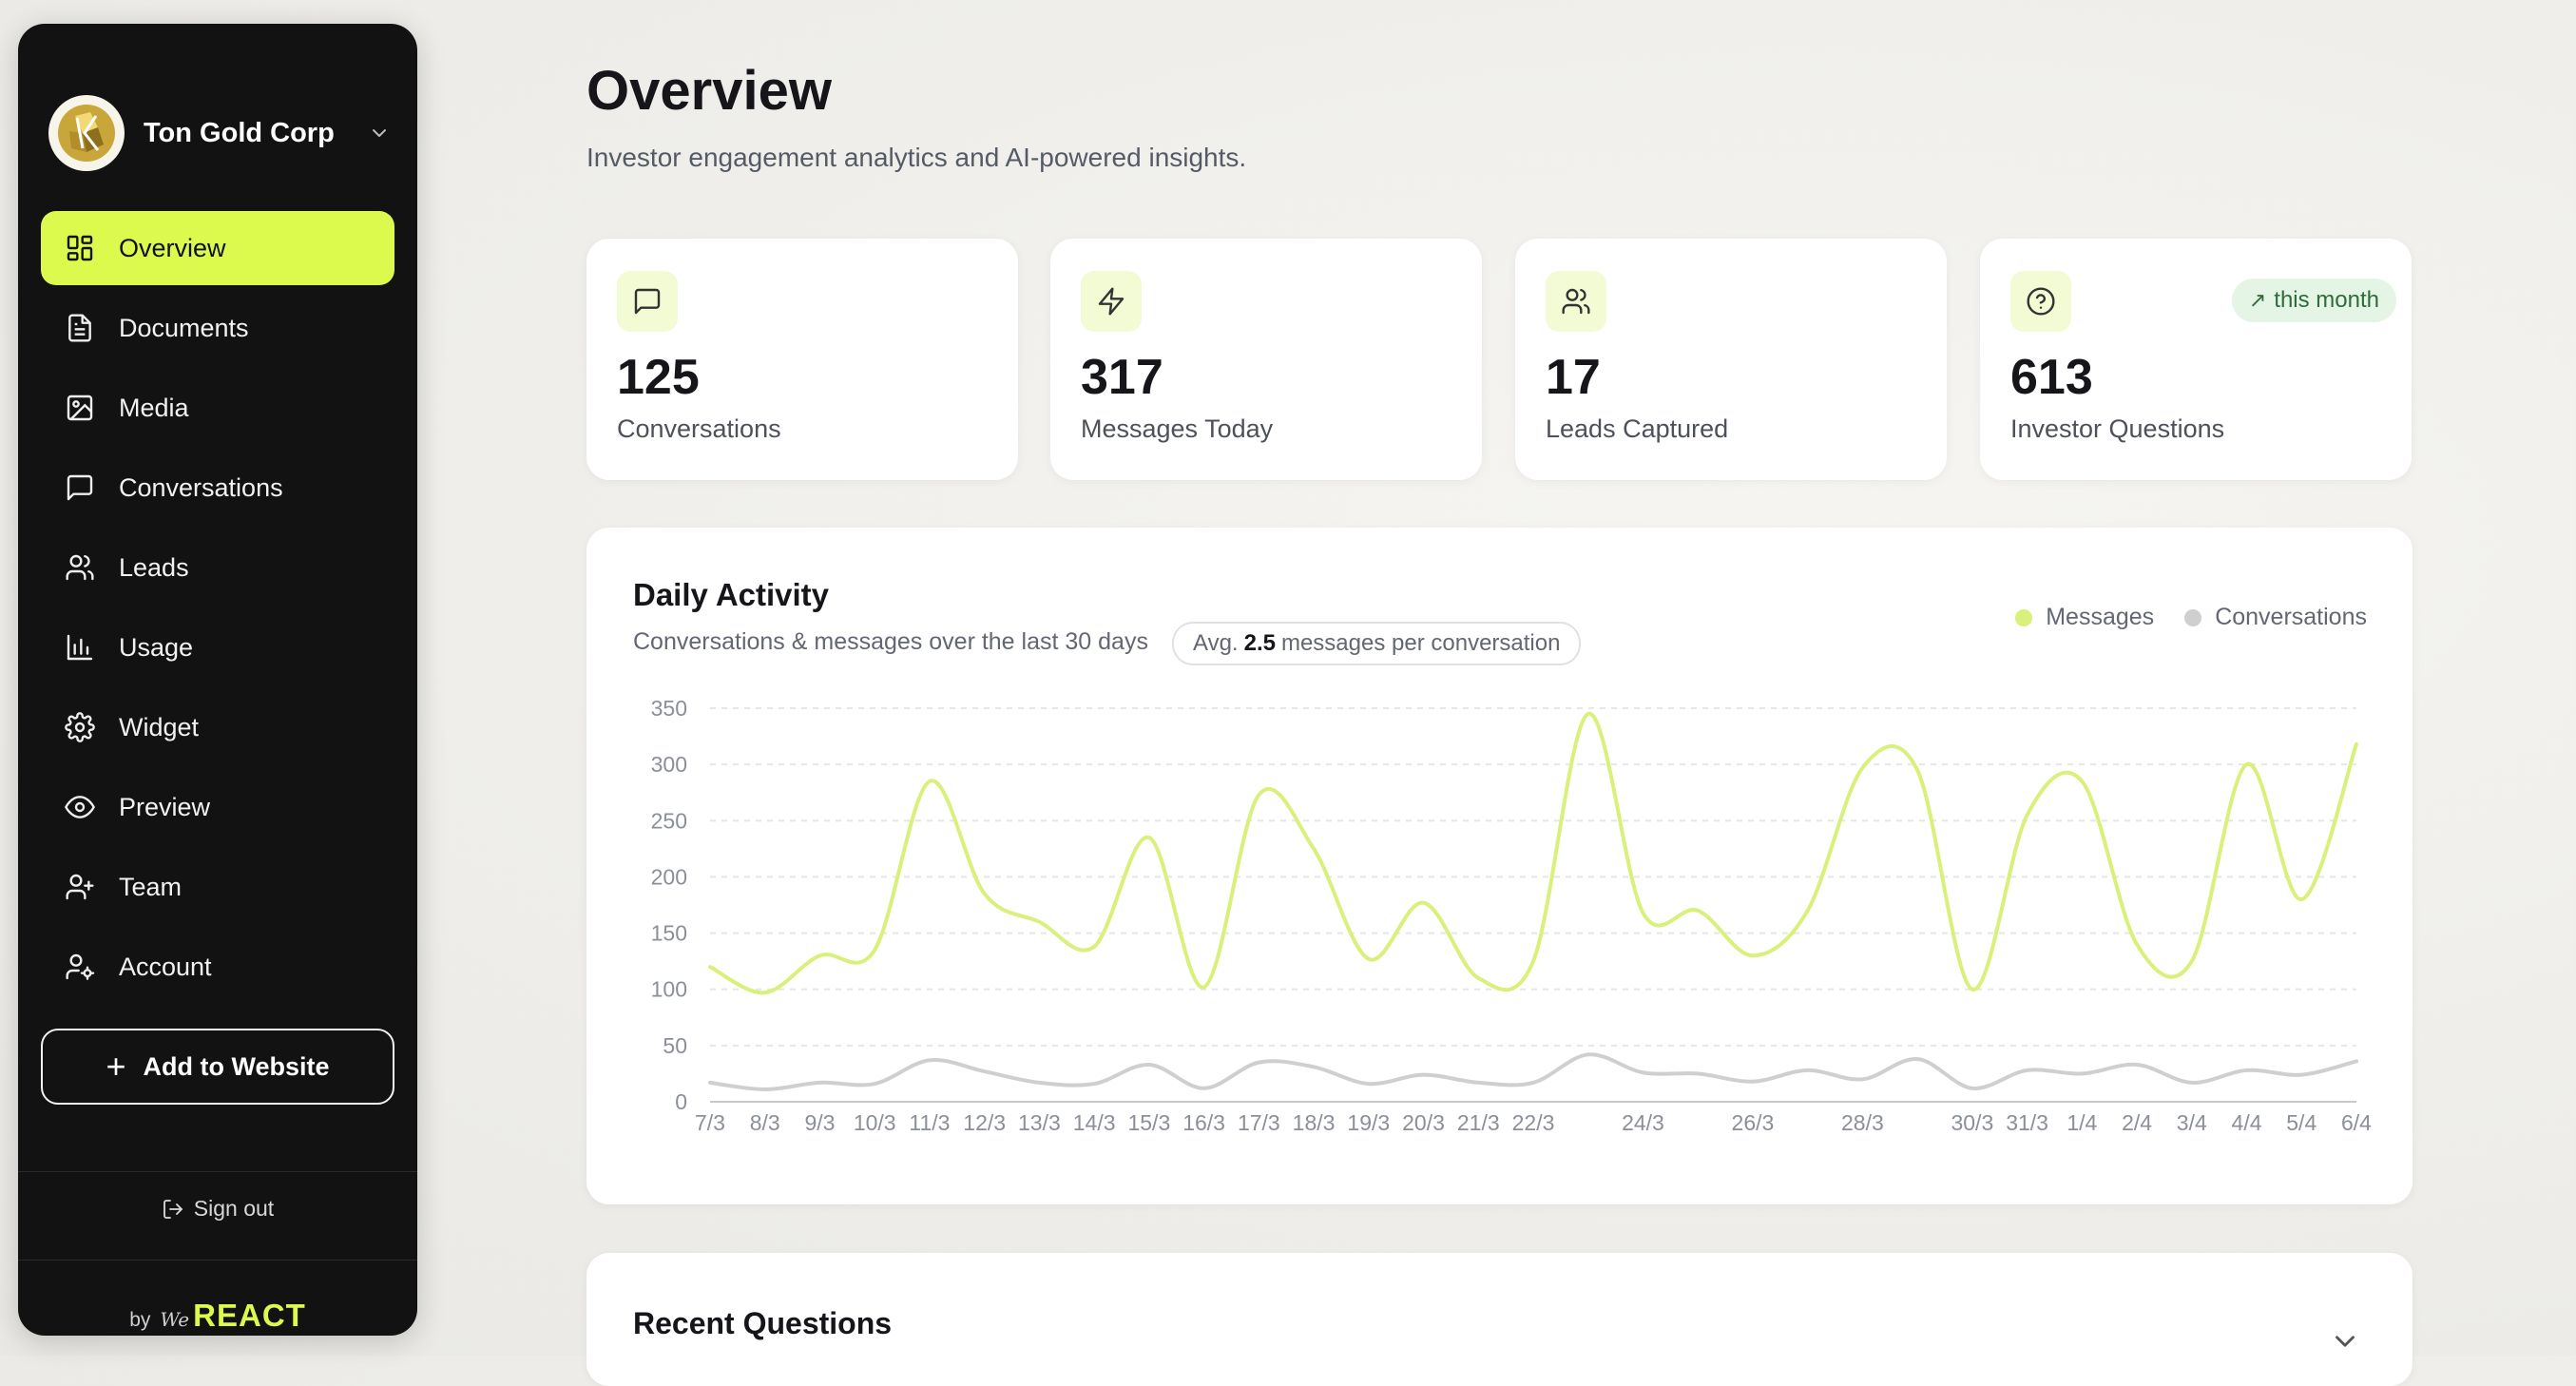 The image size is (2576, 1386). What do you see at coordinates (1148, 1122) in the screenshot?
I see `x-tick-label: 15/3` at bounding box center [1148, 1122].